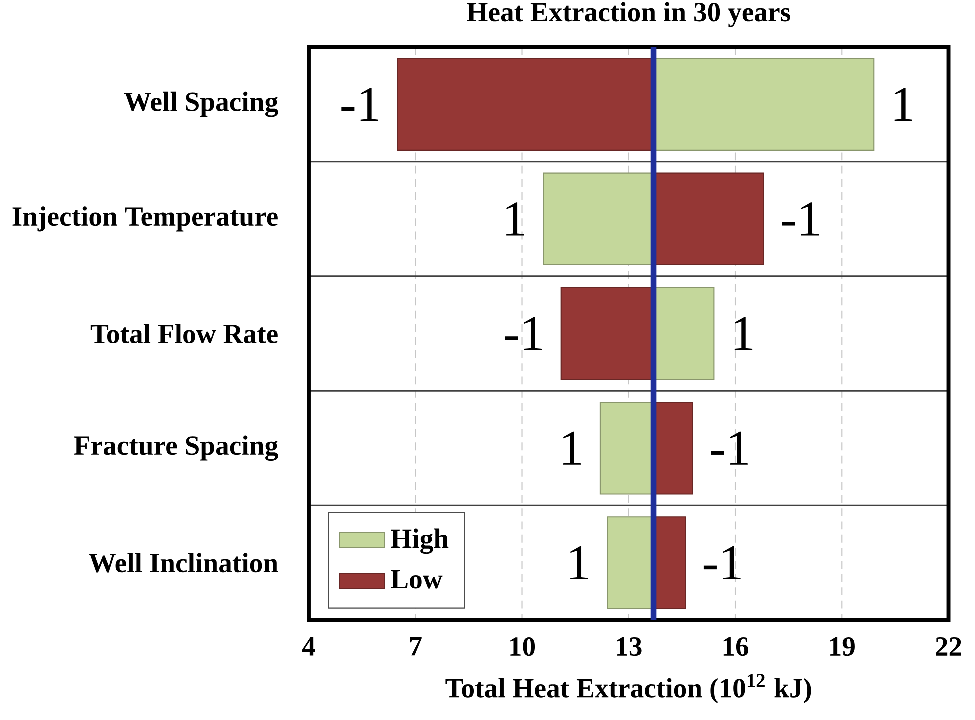  I want to click on legend-label: Low, so click(417, 579).